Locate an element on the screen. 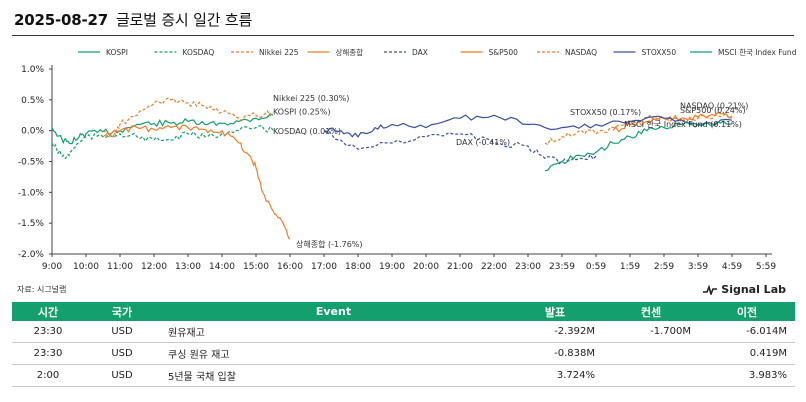 The width and height of the screenshot is (806, 402). x-tick-label: 14:00 is located at coordinates (222, 267).